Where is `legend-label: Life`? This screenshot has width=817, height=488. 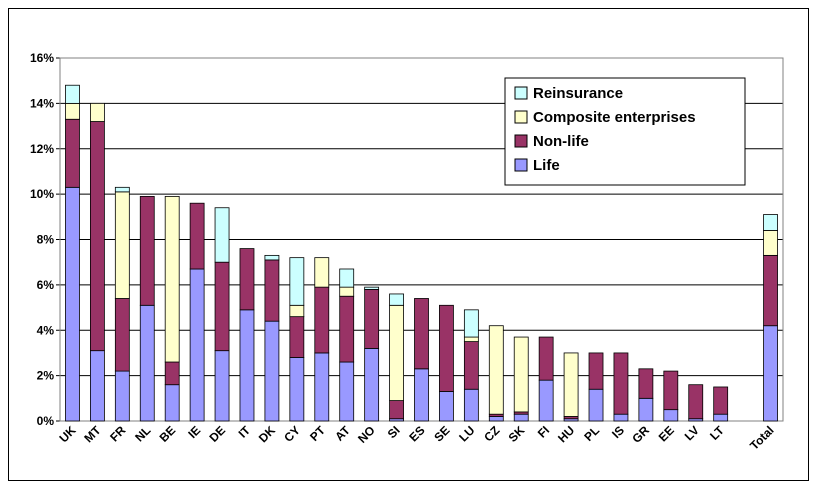 legend-label: Life is located at coordinates (546, 165).